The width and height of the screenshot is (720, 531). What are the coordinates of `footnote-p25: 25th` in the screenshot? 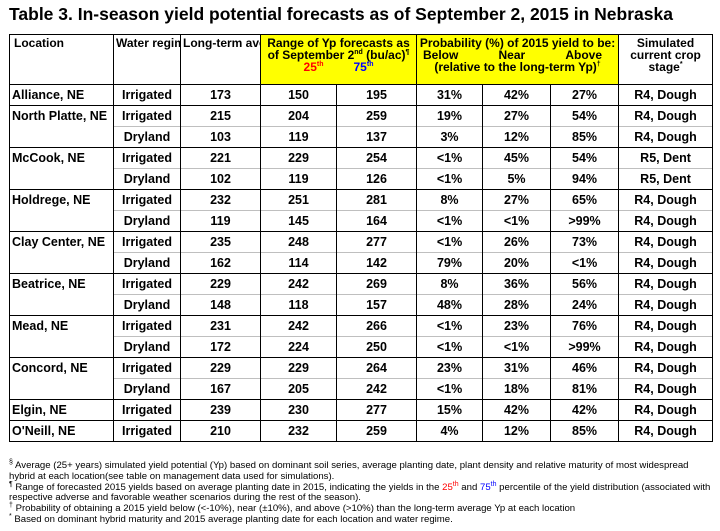 It's located at (450, 486).